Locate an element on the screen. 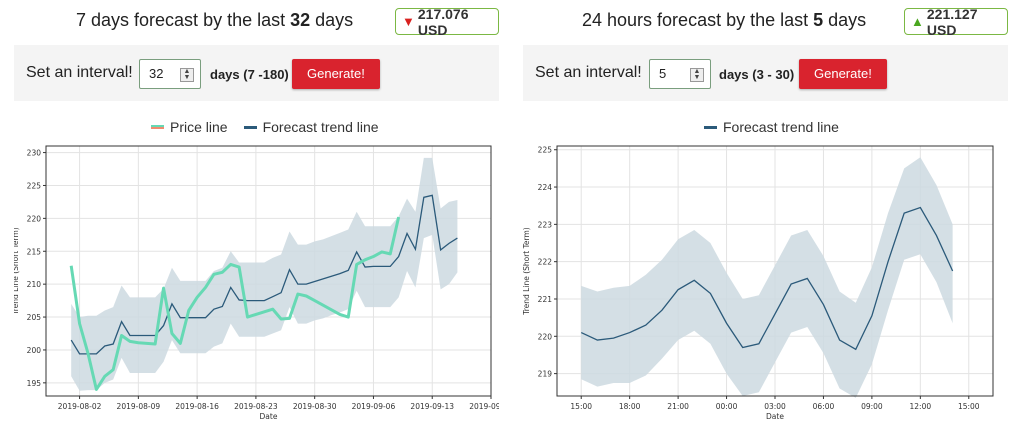 This screenshot has width=1024, height=430. x-tick-label: 2019-09-13 is located at coordinates (432, 406).